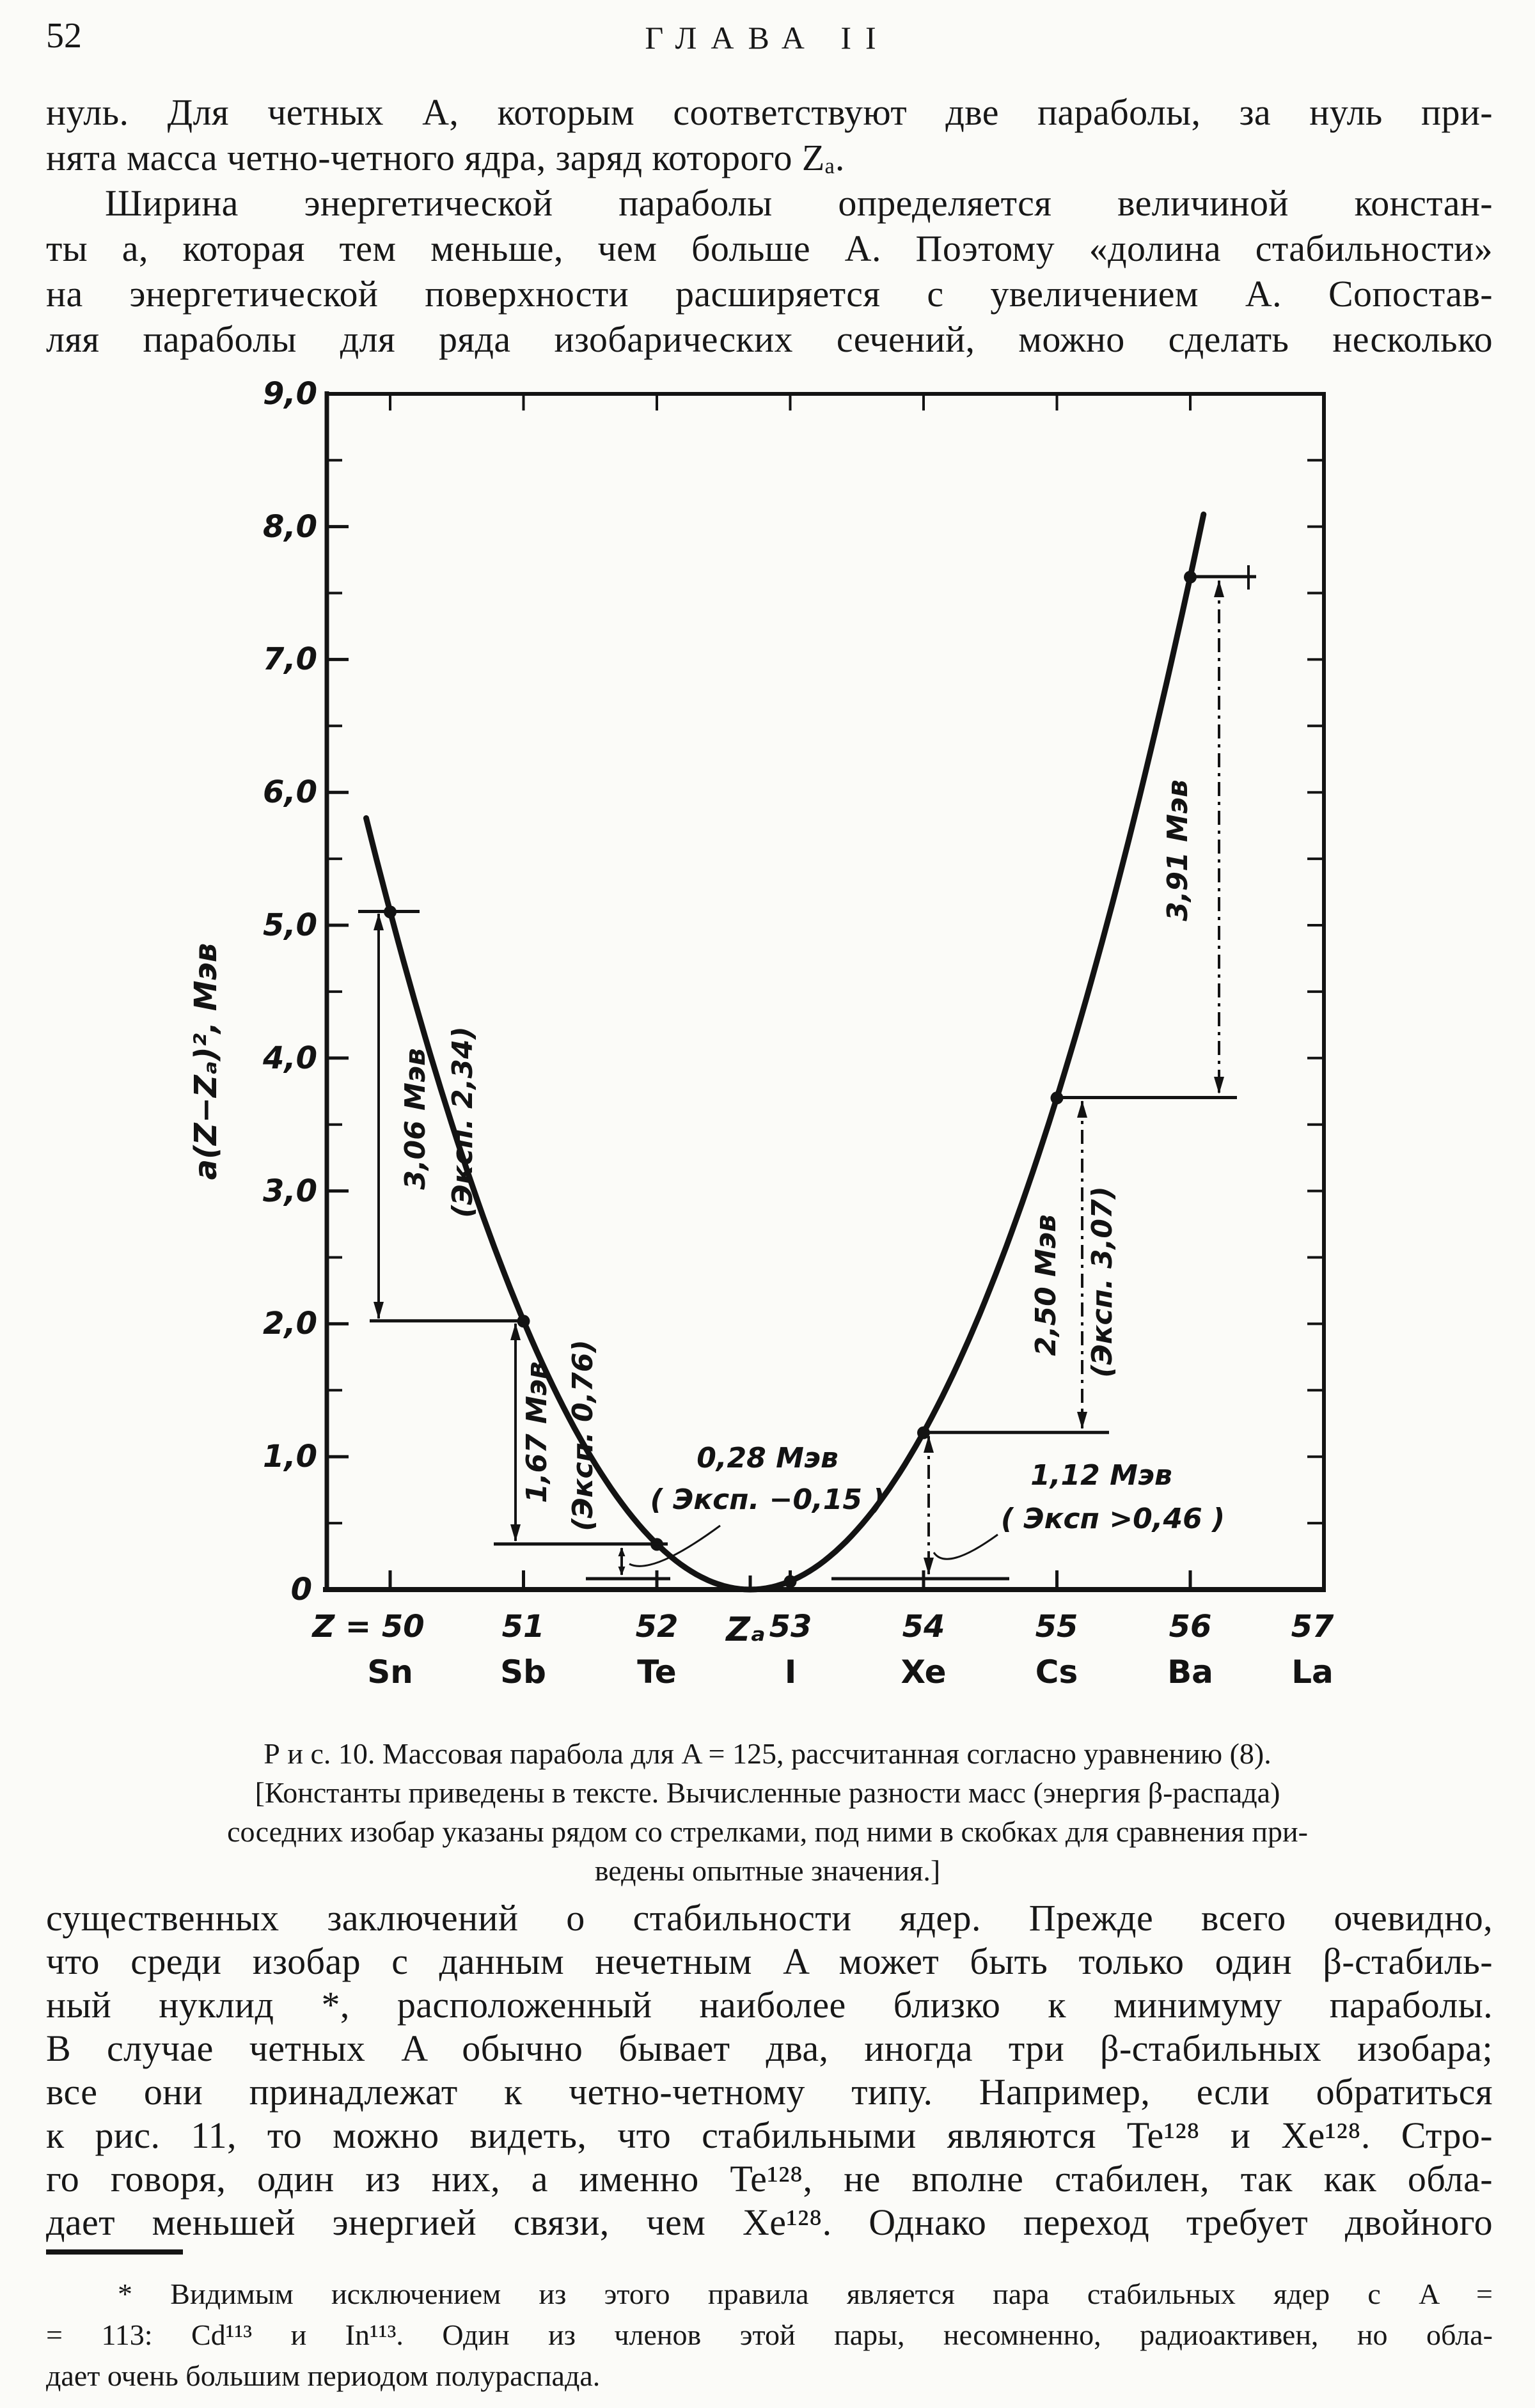 The height and width of the screenshot is (2408, 1535). I want to click on y-tick-label: 3,0, so click(290, 1191).